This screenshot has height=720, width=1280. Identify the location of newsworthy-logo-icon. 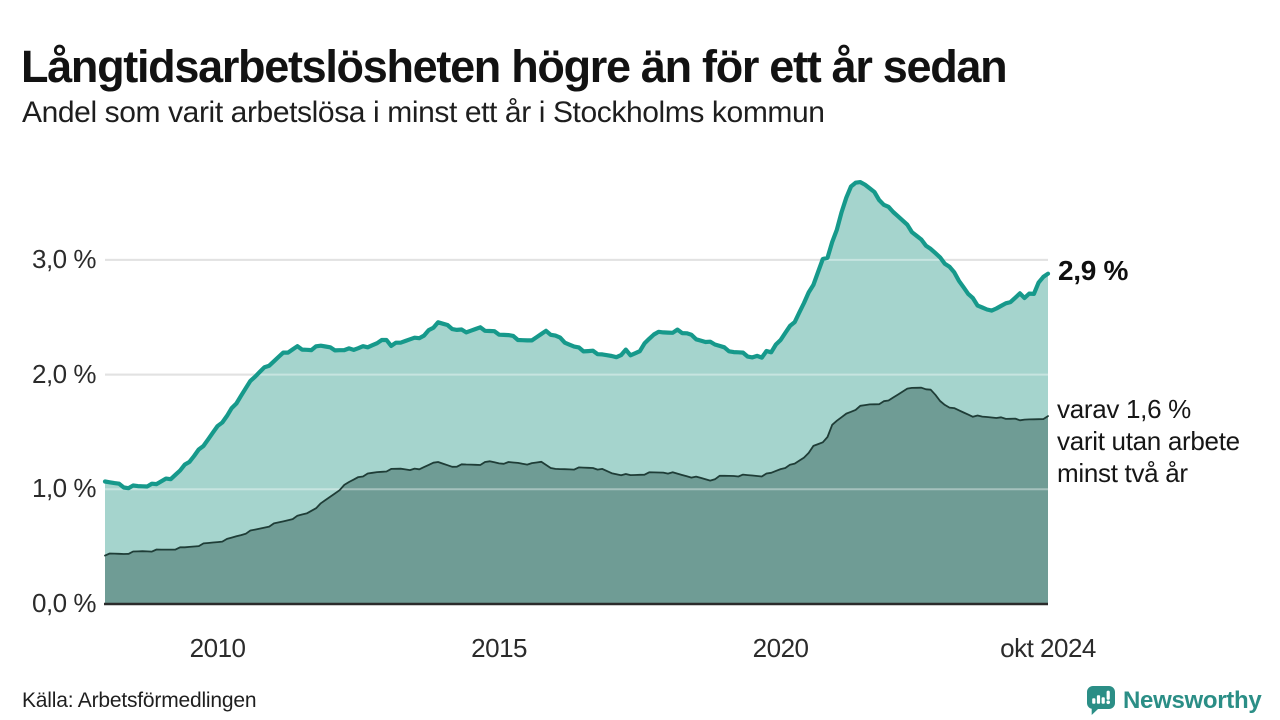
(1101, 700).